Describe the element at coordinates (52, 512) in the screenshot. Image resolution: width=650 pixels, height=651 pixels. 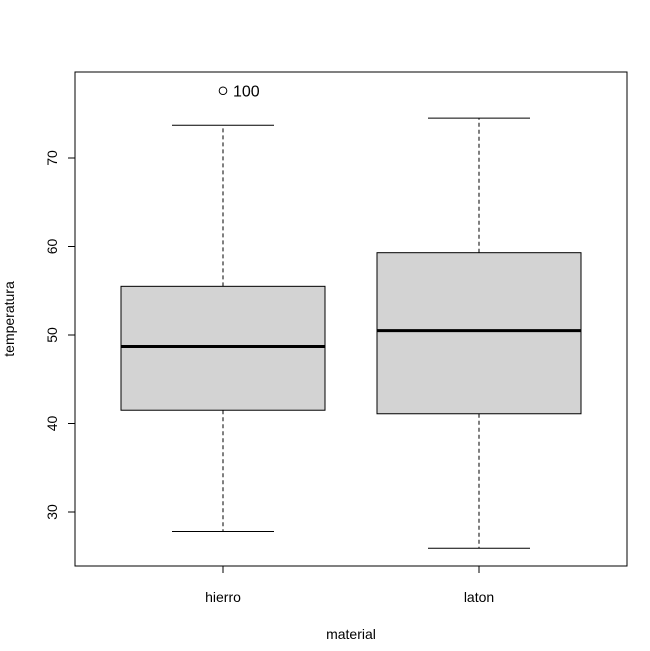
I see `y-tick-label: 30` at that location.